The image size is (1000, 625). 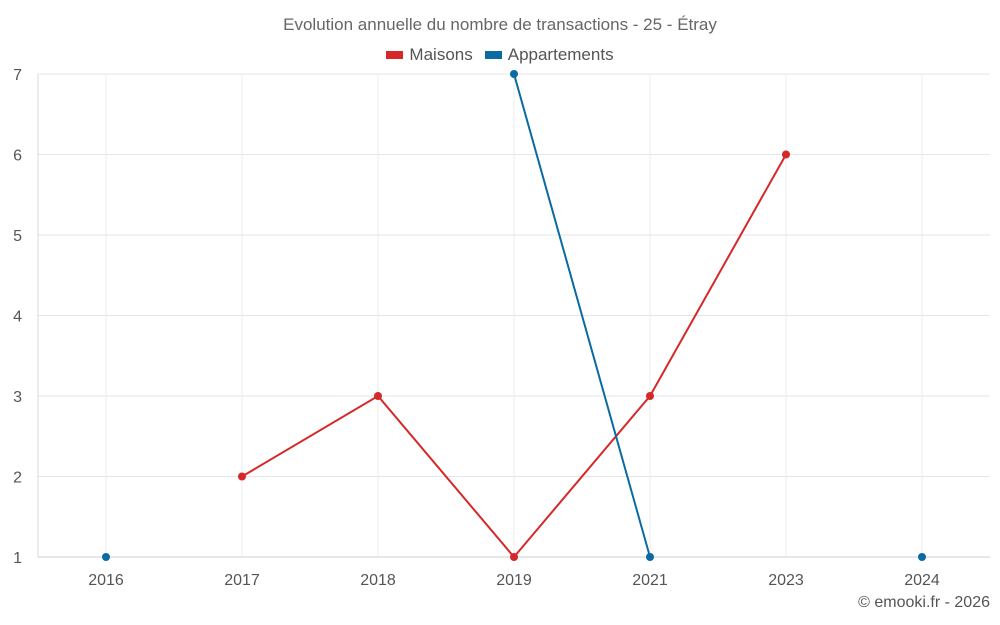 I want to click on x-tick-label: 2021, so click(x=650, y=580).